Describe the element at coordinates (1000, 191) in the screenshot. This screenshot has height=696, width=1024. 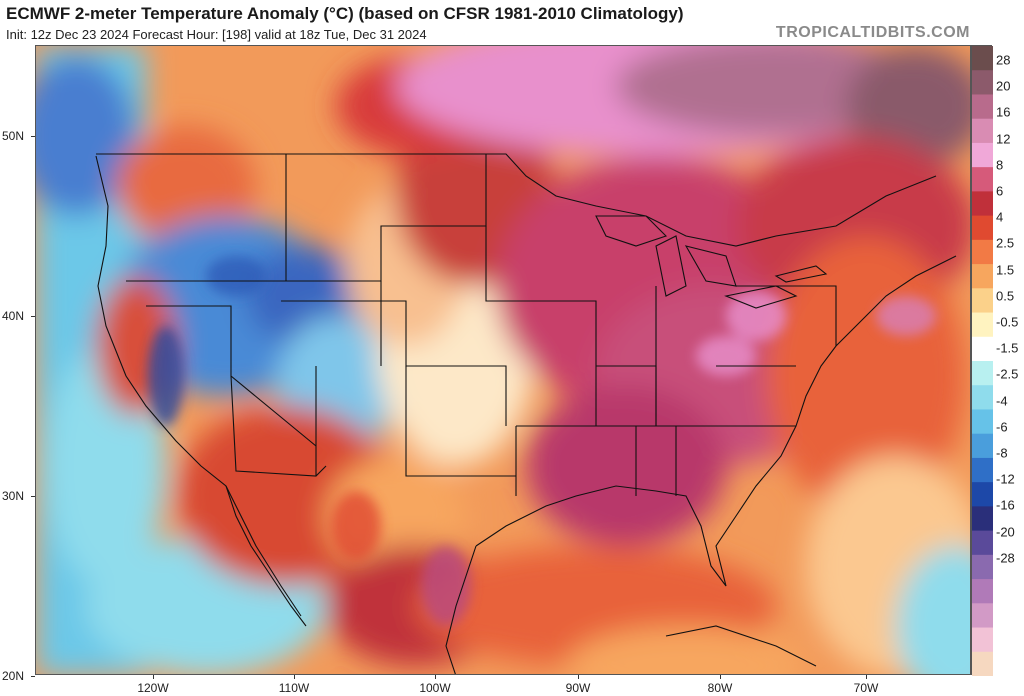
I see `colorbar-label: 6` at that location.